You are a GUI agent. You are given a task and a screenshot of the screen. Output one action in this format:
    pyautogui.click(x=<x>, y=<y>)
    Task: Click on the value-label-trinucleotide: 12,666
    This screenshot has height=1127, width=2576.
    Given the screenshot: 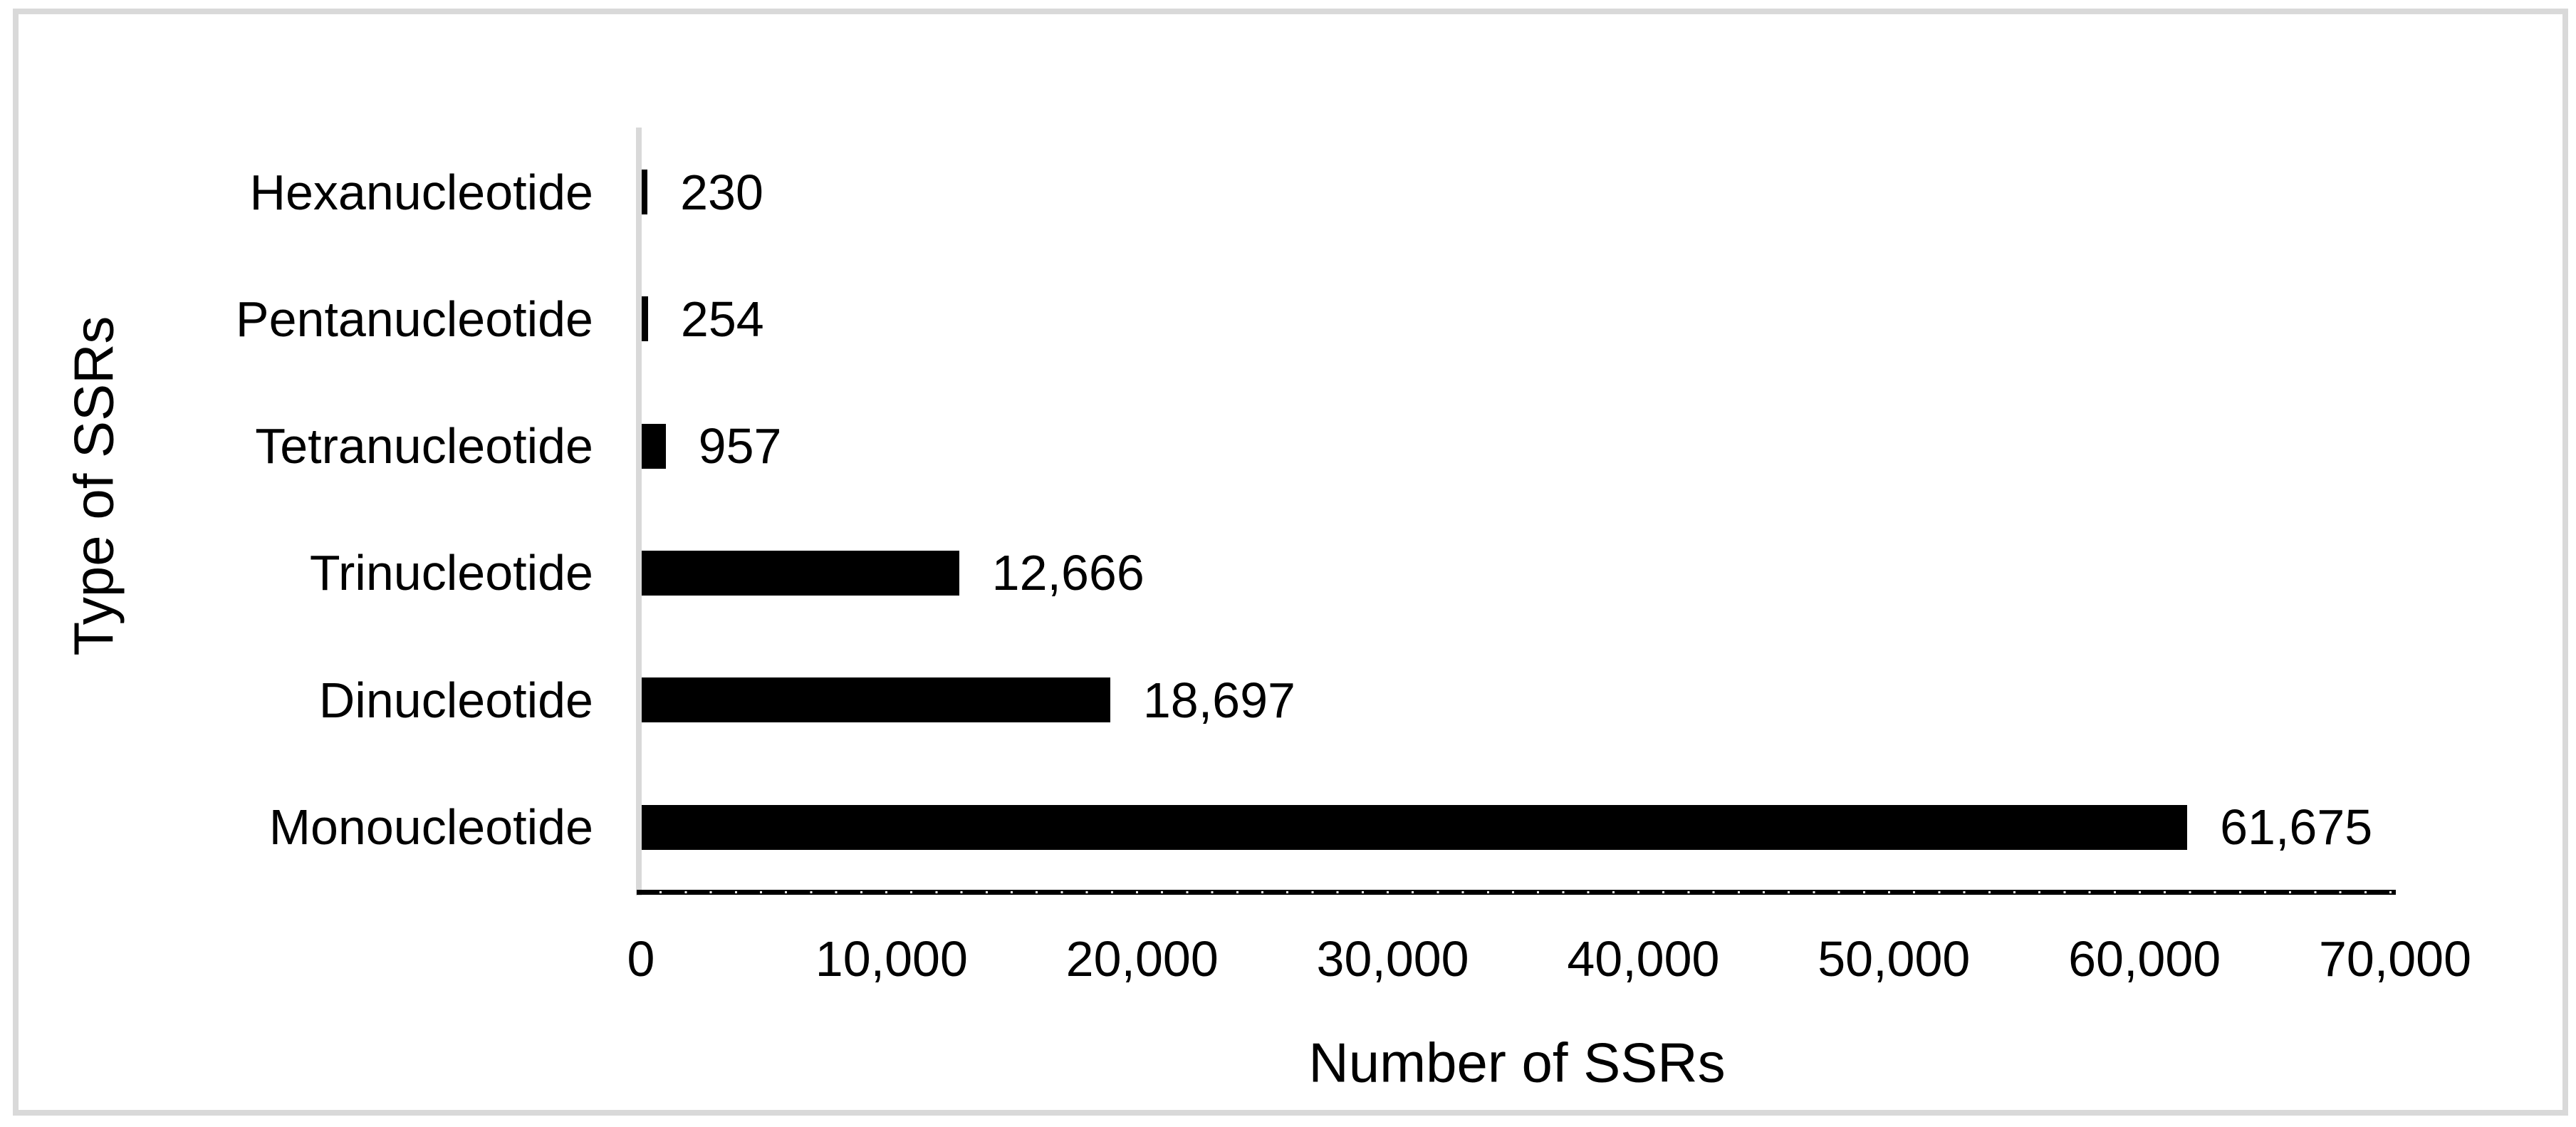 What is the action you would take?
    pyautogui.click(x=1067, y=573)
    